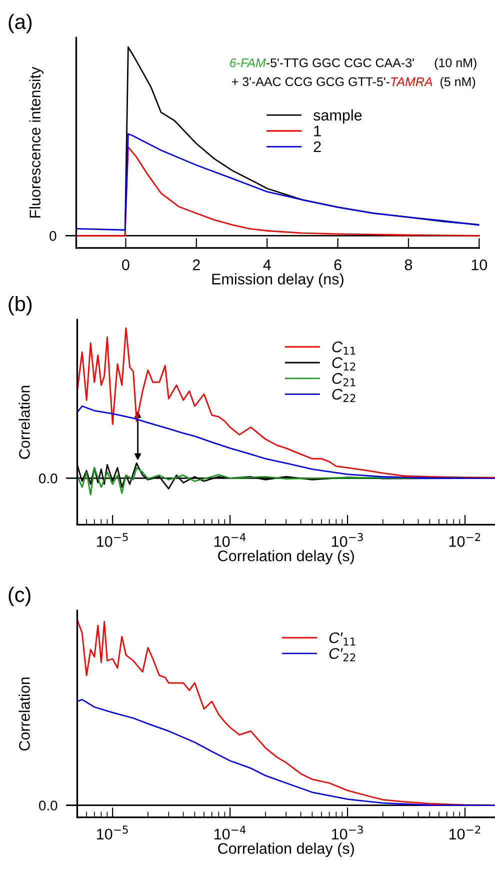 This screenshot has height=876, width=495. Describe the element at coordinates (344, 363) in the screenshot. I see `legend-label: C$_{12}$` at that location.